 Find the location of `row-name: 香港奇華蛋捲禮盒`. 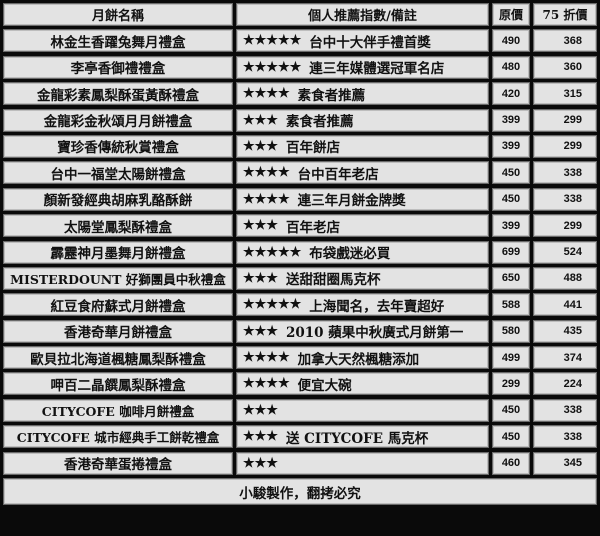

row-name: 香港奇華蛋捲禮盒 is located at coordinates (118, 463).